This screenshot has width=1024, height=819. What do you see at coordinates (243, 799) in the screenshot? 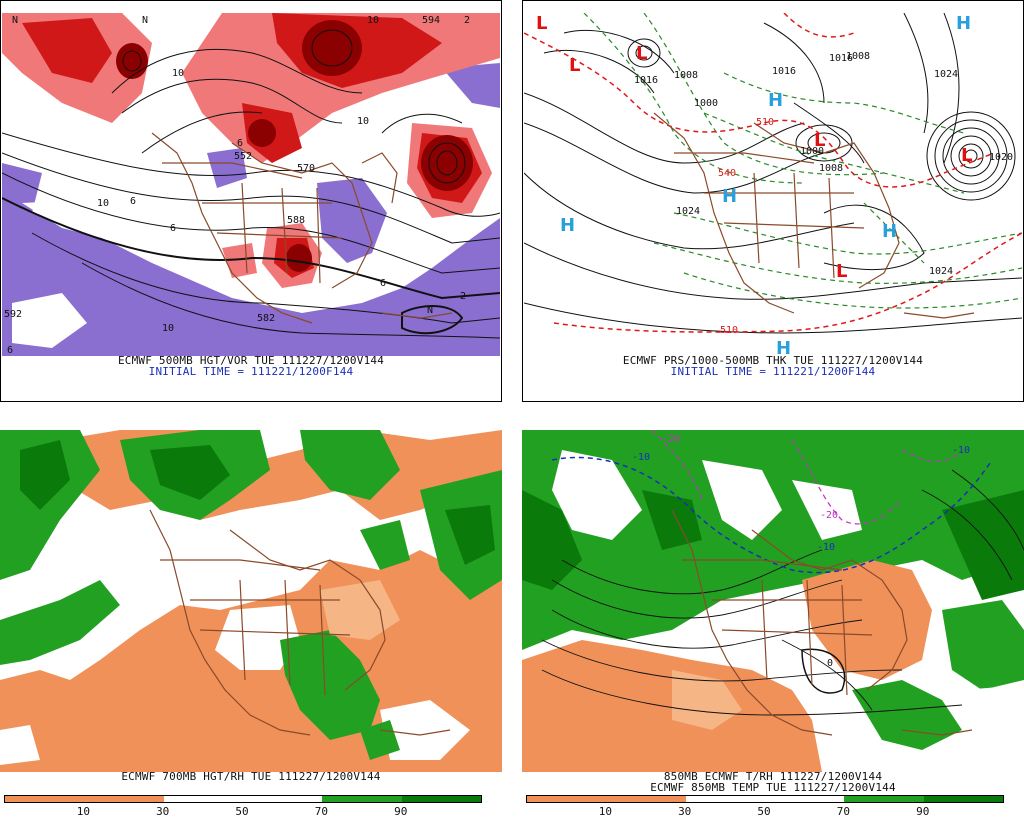
I see `rh-colorbar` at bounding box center [243, 799].